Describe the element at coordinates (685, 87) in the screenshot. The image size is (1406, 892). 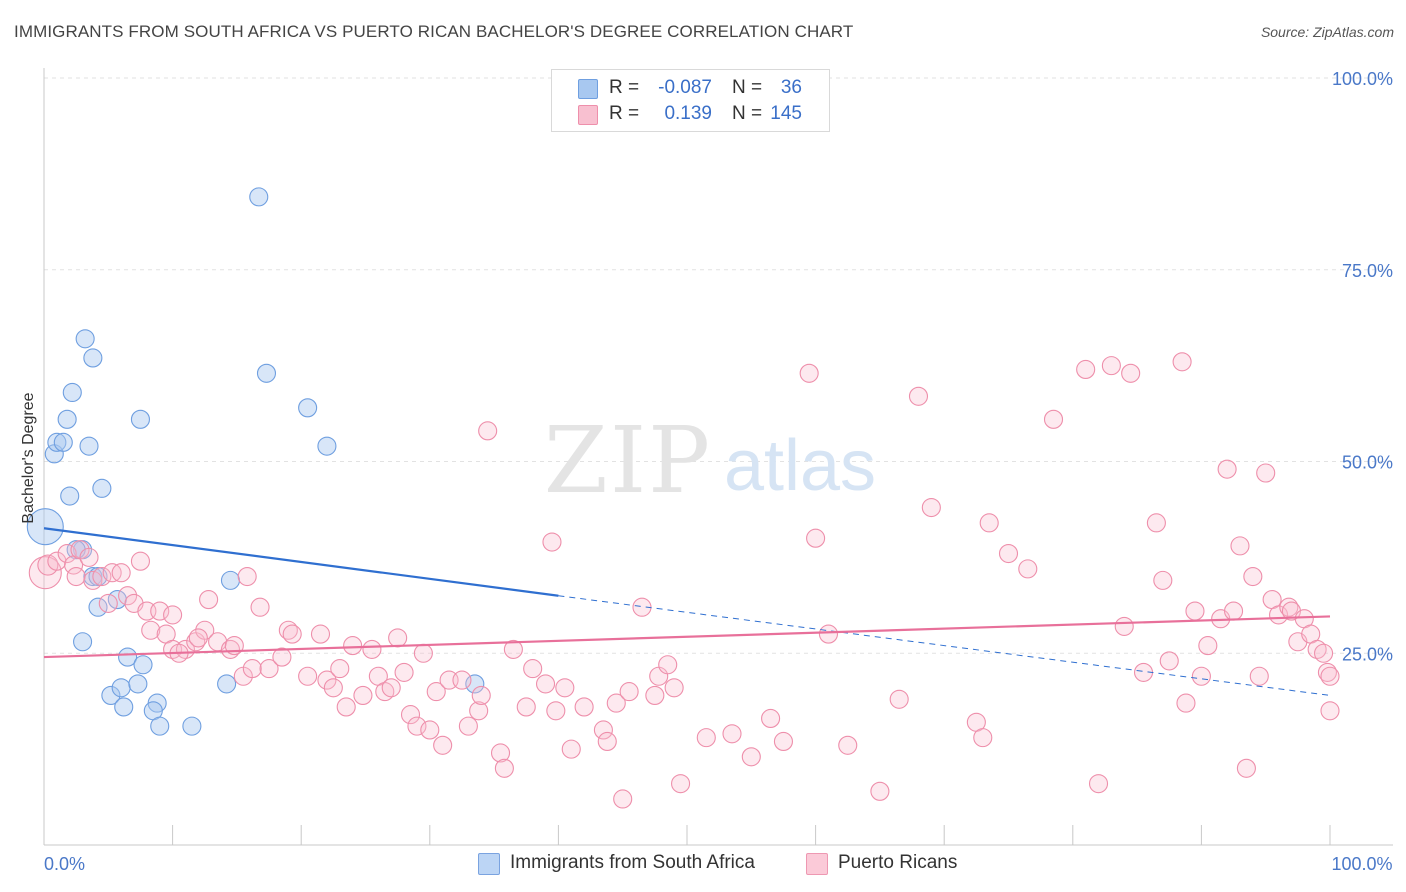
I see `r-value: -0.087` at that location.